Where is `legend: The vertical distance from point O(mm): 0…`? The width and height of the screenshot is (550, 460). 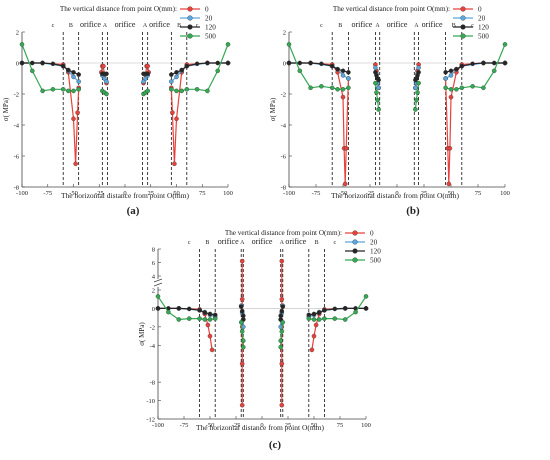
legend: The vertical distance from point O(mm): 0… is located at coordinates (303, 247).